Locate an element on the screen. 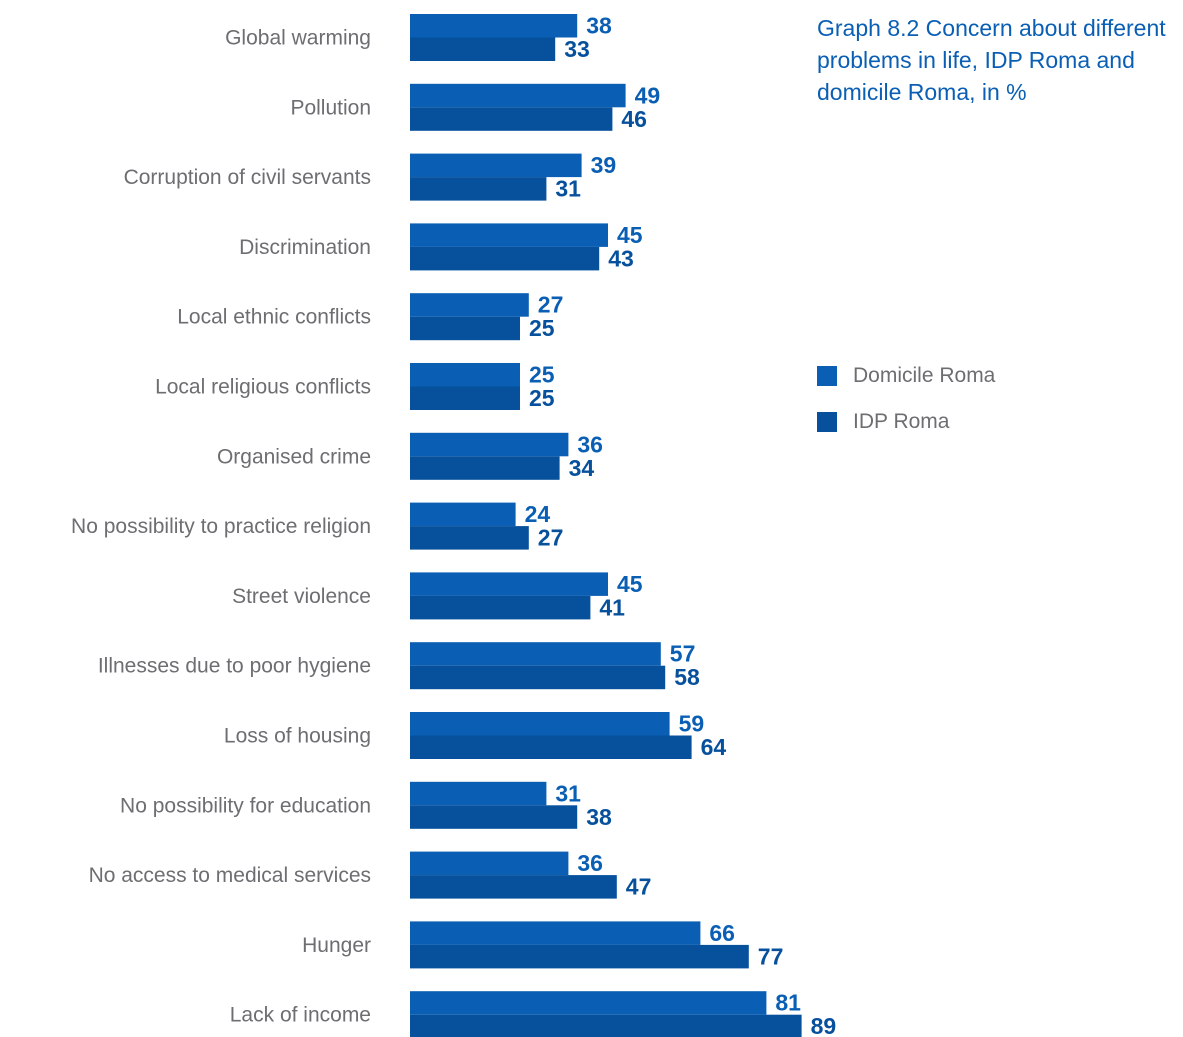  value-label-domicile-roma-street-violence: 45 is located at coordinates (630, 584).